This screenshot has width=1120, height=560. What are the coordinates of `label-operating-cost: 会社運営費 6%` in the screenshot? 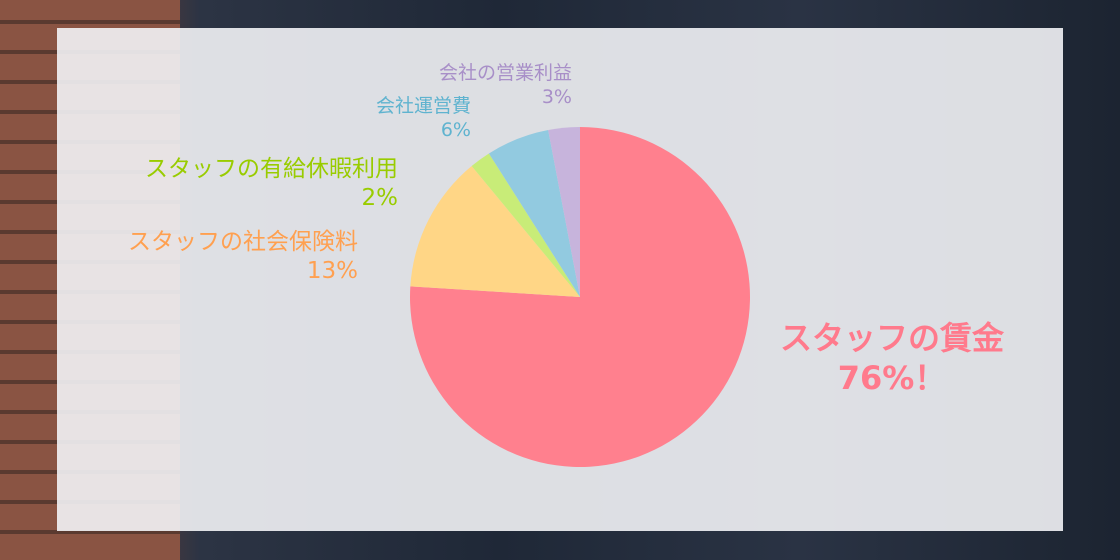 It's located at (423, 119).